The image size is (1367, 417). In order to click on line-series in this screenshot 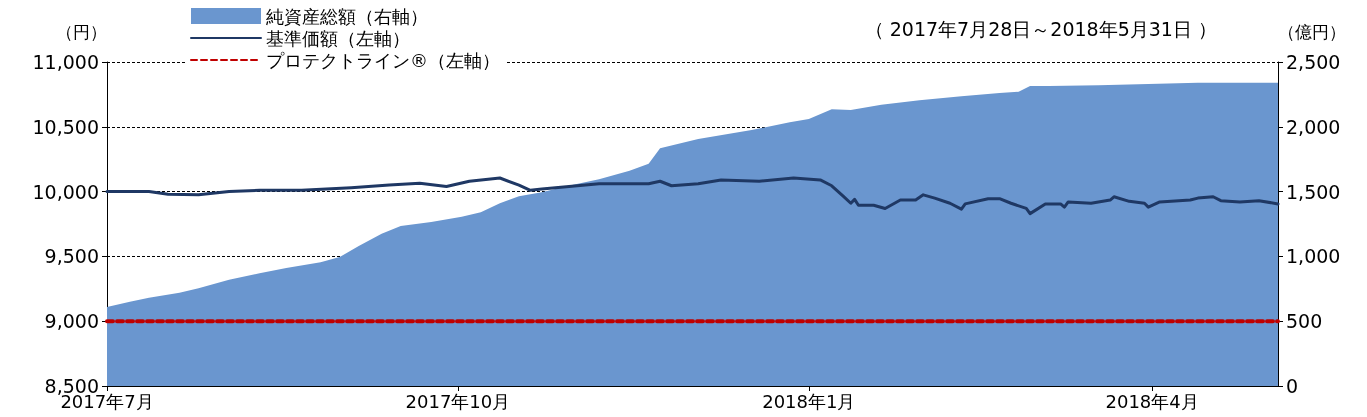, I will do `click(692, 196)`.